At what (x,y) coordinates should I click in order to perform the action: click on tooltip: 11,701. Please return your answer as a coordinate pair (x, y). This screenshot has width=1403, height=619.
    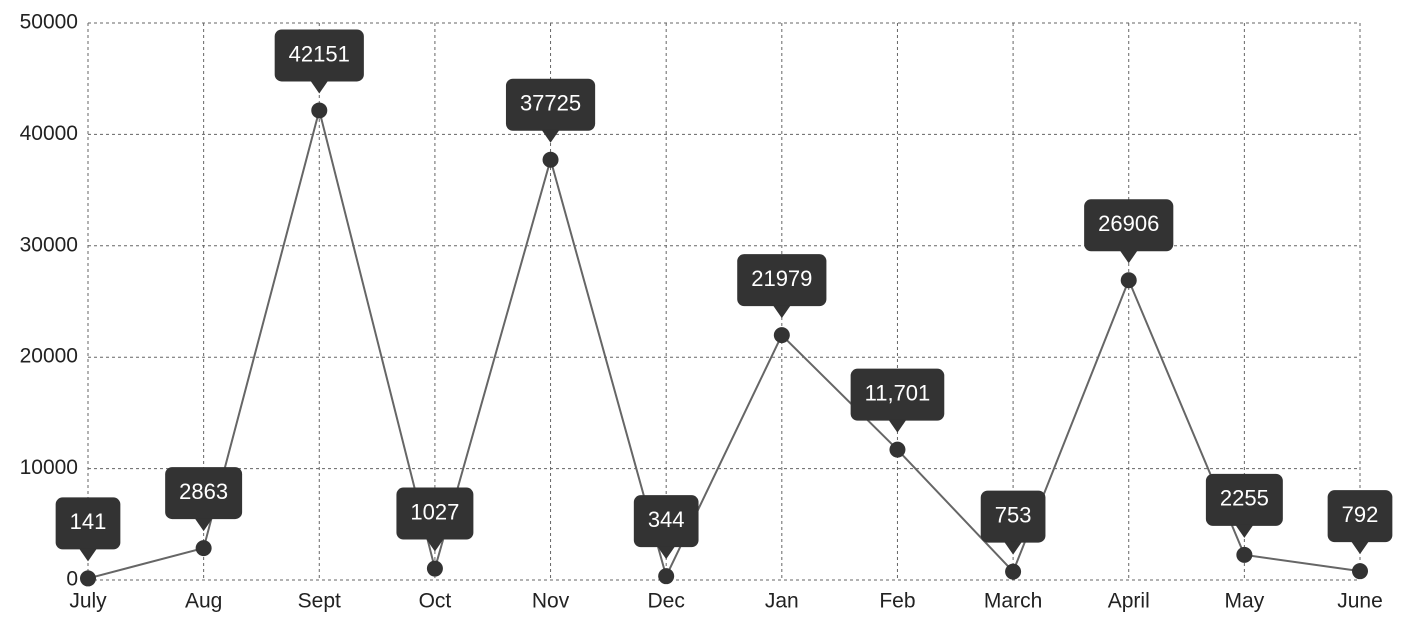
    Looking at the image, I should click on (897, 400).